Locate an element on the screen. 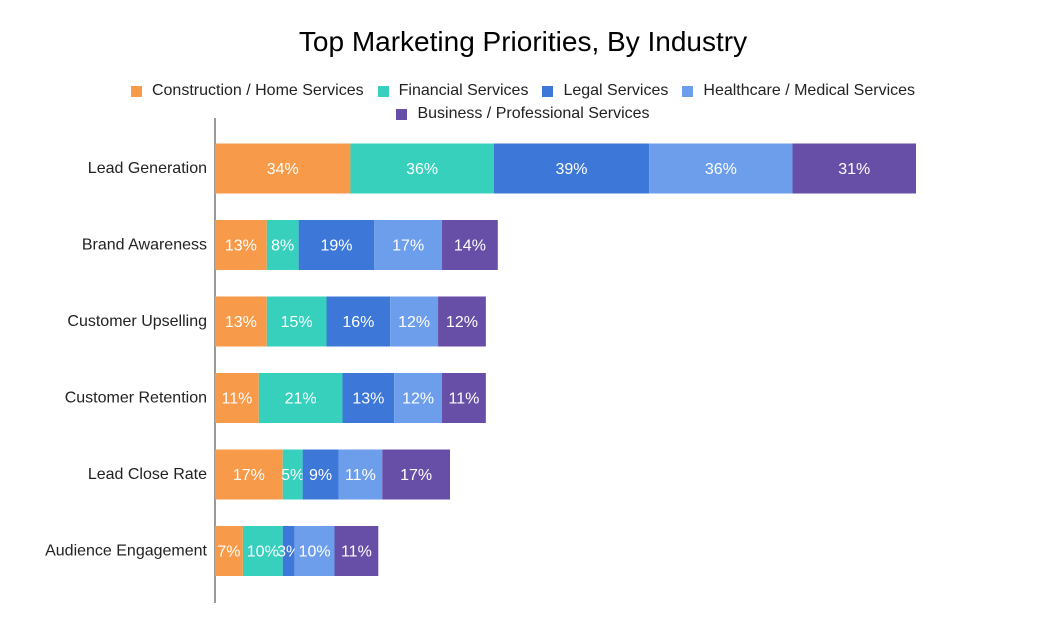 This screenshot has height=640, width=1046. bar-lead-close-rate-financial-services is located at coordinates (292, 474).